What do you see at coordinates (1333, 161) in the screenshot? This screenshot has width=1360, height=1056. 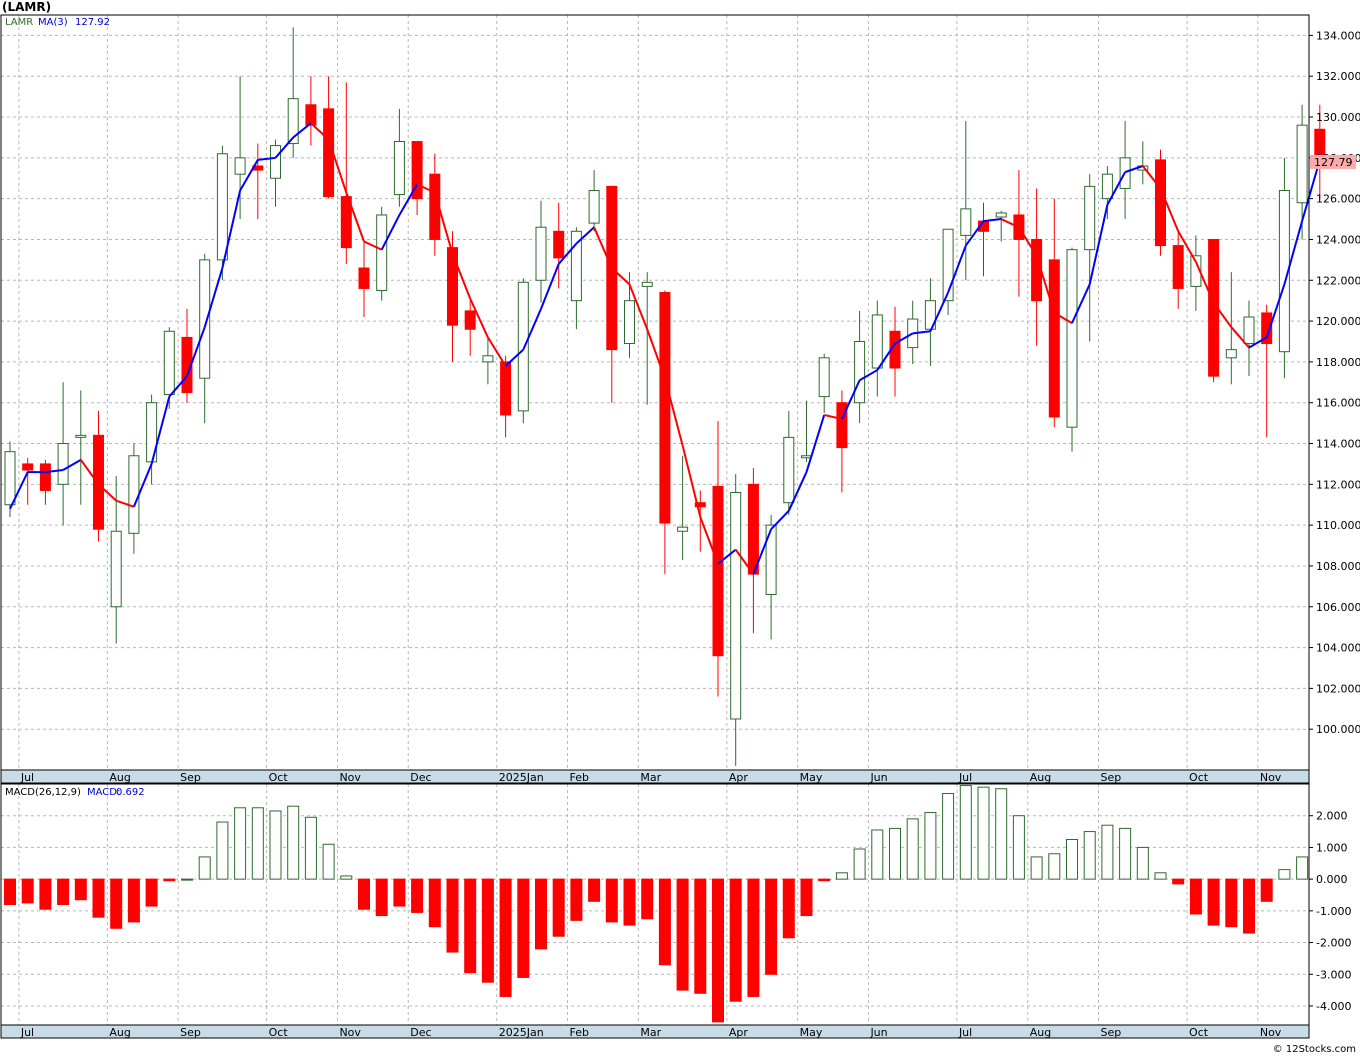 I see `last-price-tag: 127.79` at bounding box center [1333, 161].